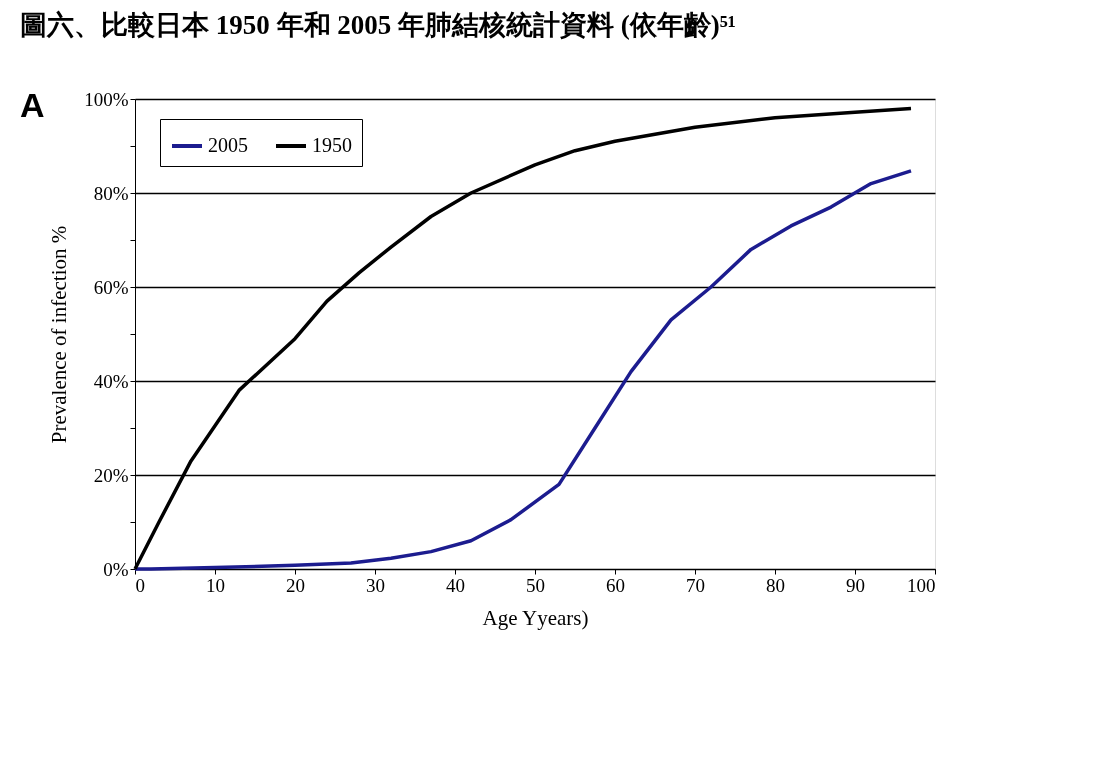  Describe the element at coordinates (378, 25) in the screenshot. I see `chart-title: 圖六、比較日本 1950 年和 2005 年肺結核統計資料 (依年齡)⁵¹` at that location.